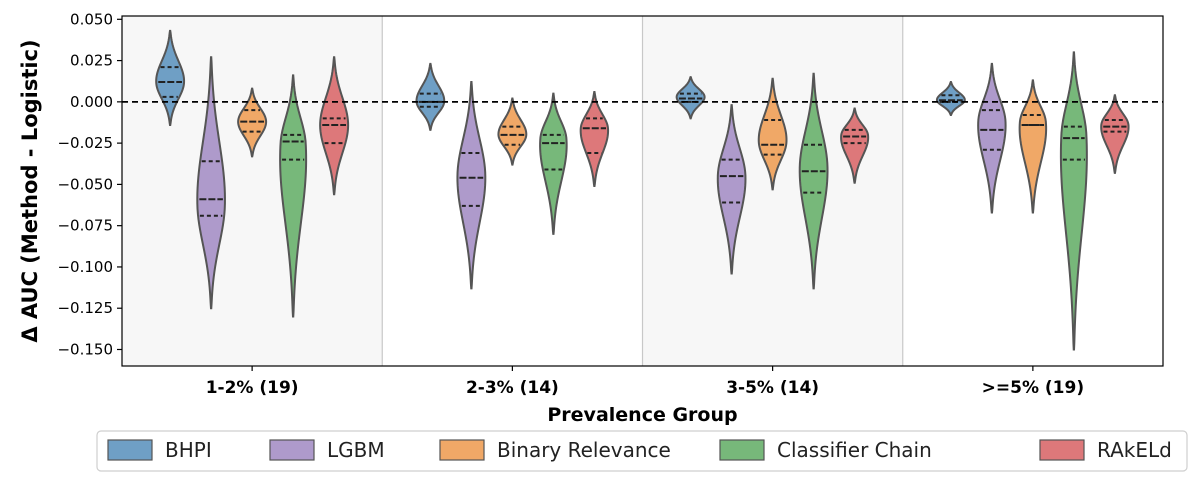 The height and width of the screenshot is (483, 1200). I want to click on y-tick-label: −0.050, so click(85, 184).